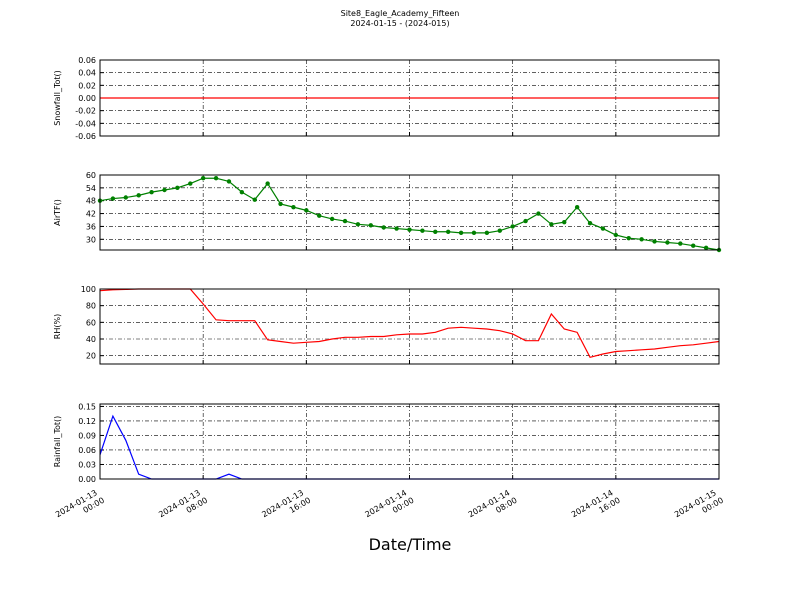 This screenshot has height=604, width=800. What do you see at coordinates (87, 464) in the screenshot?
I see `y-tick-label: 0.03` at bounding box center [87, 464].